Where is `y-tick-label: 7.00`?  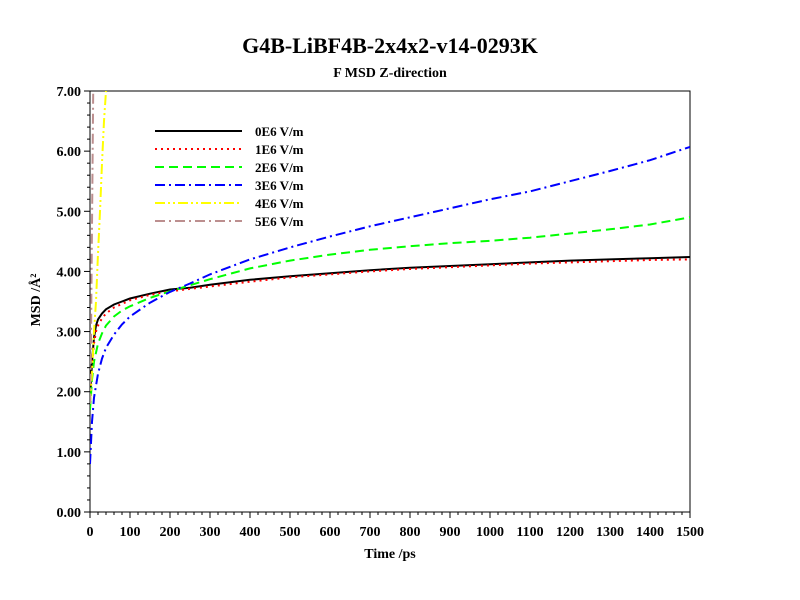 y-tick-label: 7.00 is located at coordinates (69, 92).